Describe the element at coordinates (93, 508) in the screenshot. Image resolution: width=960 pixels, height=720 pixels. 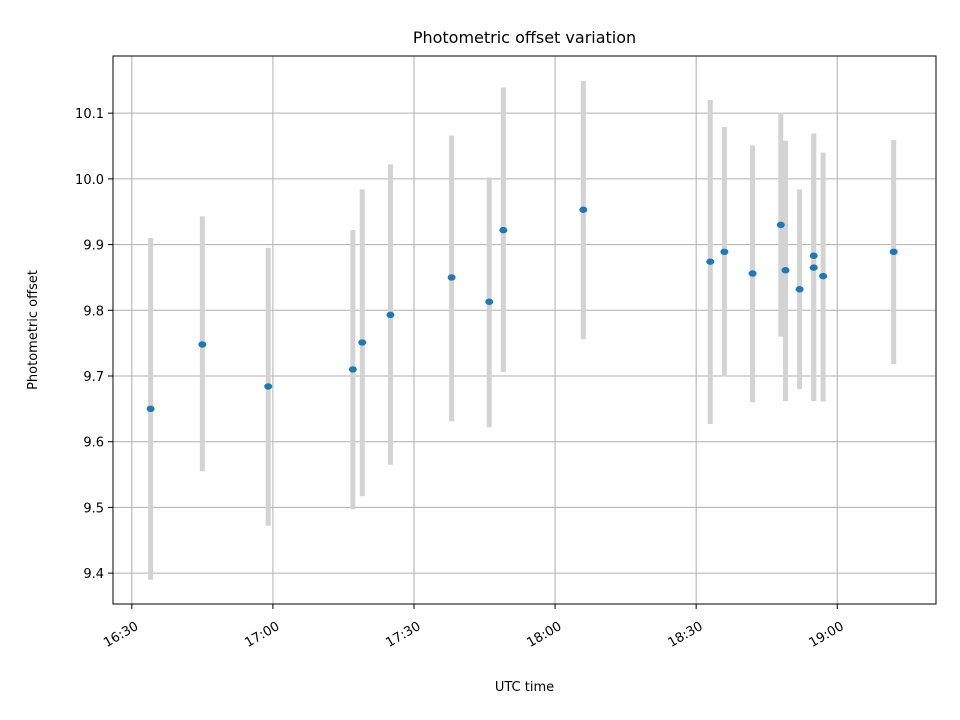
I see `y-tick-label: 9.5` at that location.